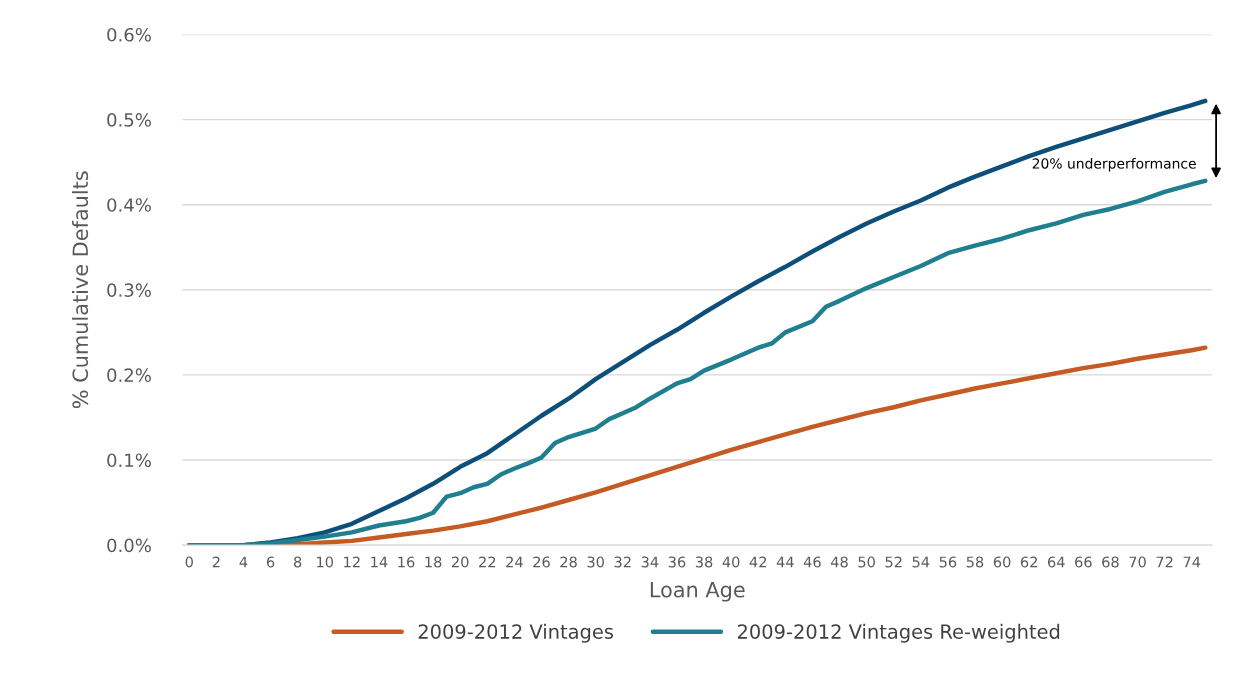 The image size is (1233, 690). I want to click on x-tick-label: 58, so click(975, 562).